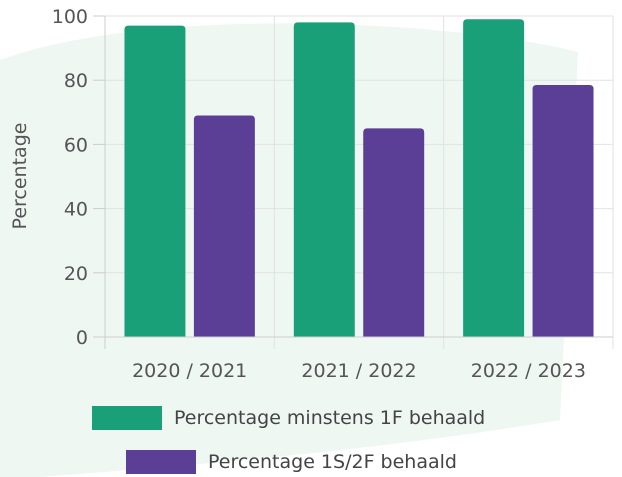 The image size is (622, 477). I want to click on y-tick-label-0: 0, so click(82, 338).